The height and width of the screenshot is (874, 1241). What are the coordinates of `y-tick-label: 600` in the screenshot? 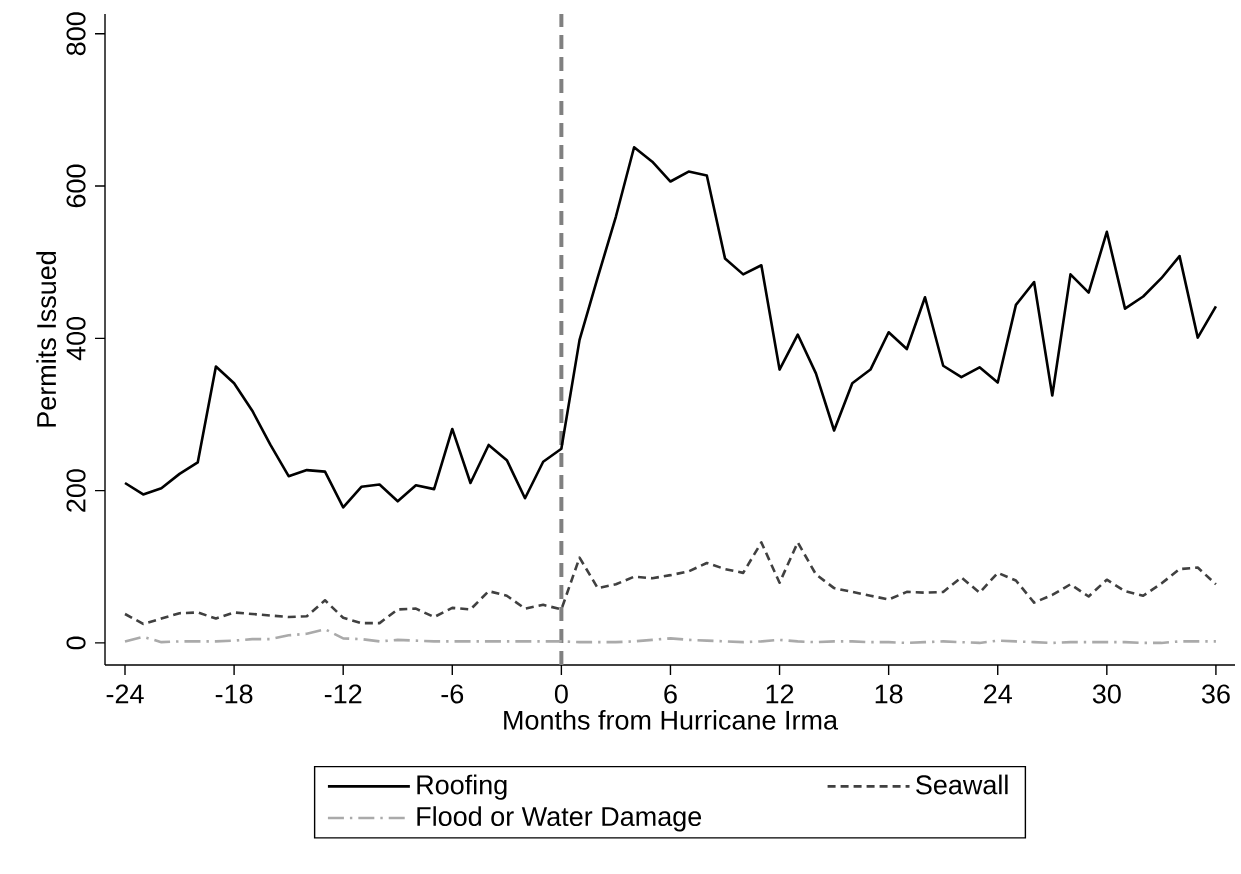 It's located at (76, 186).